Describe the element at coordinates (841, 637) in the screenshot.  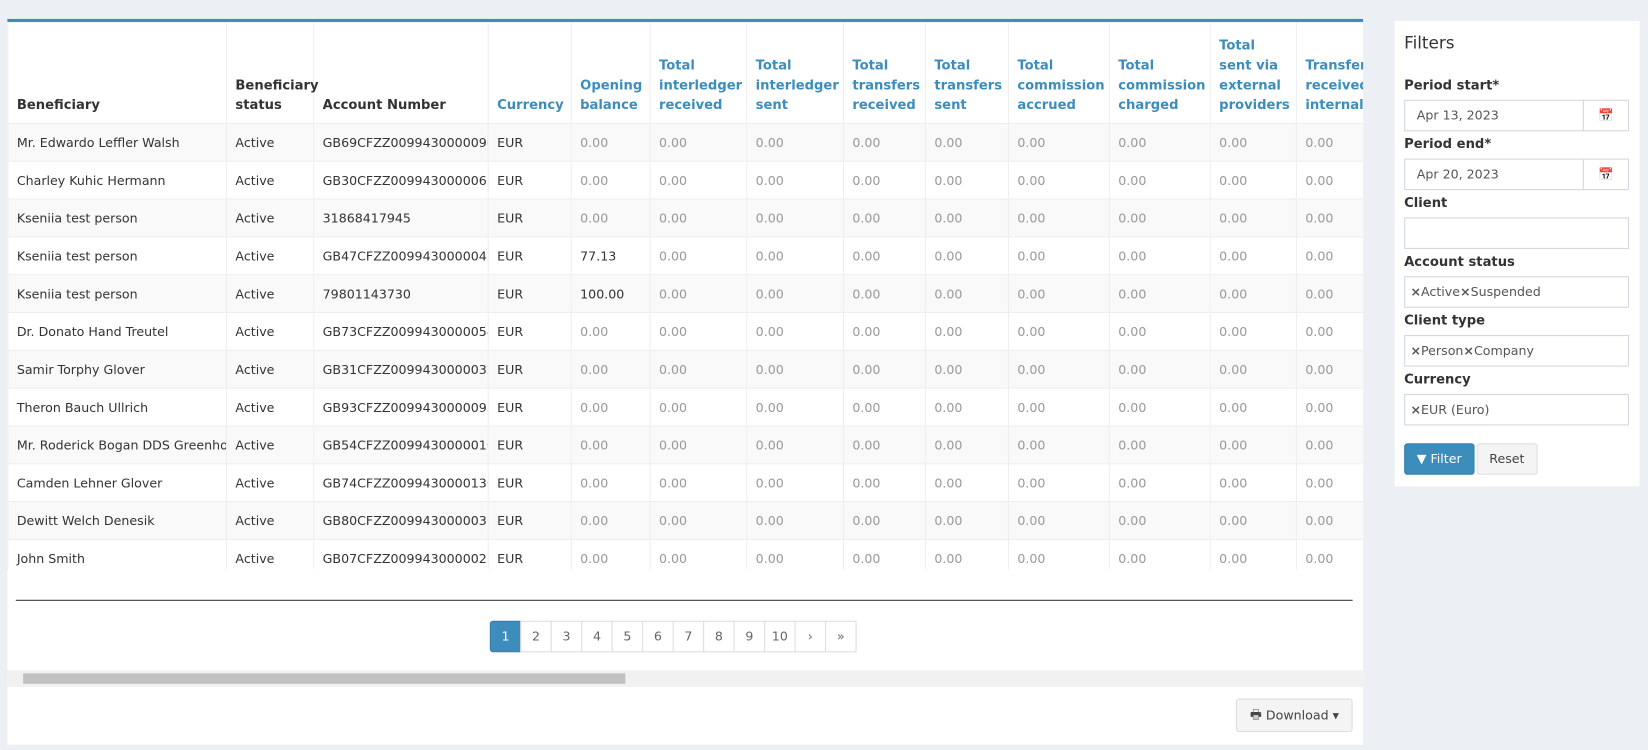
I see `page-button: »` at that location.